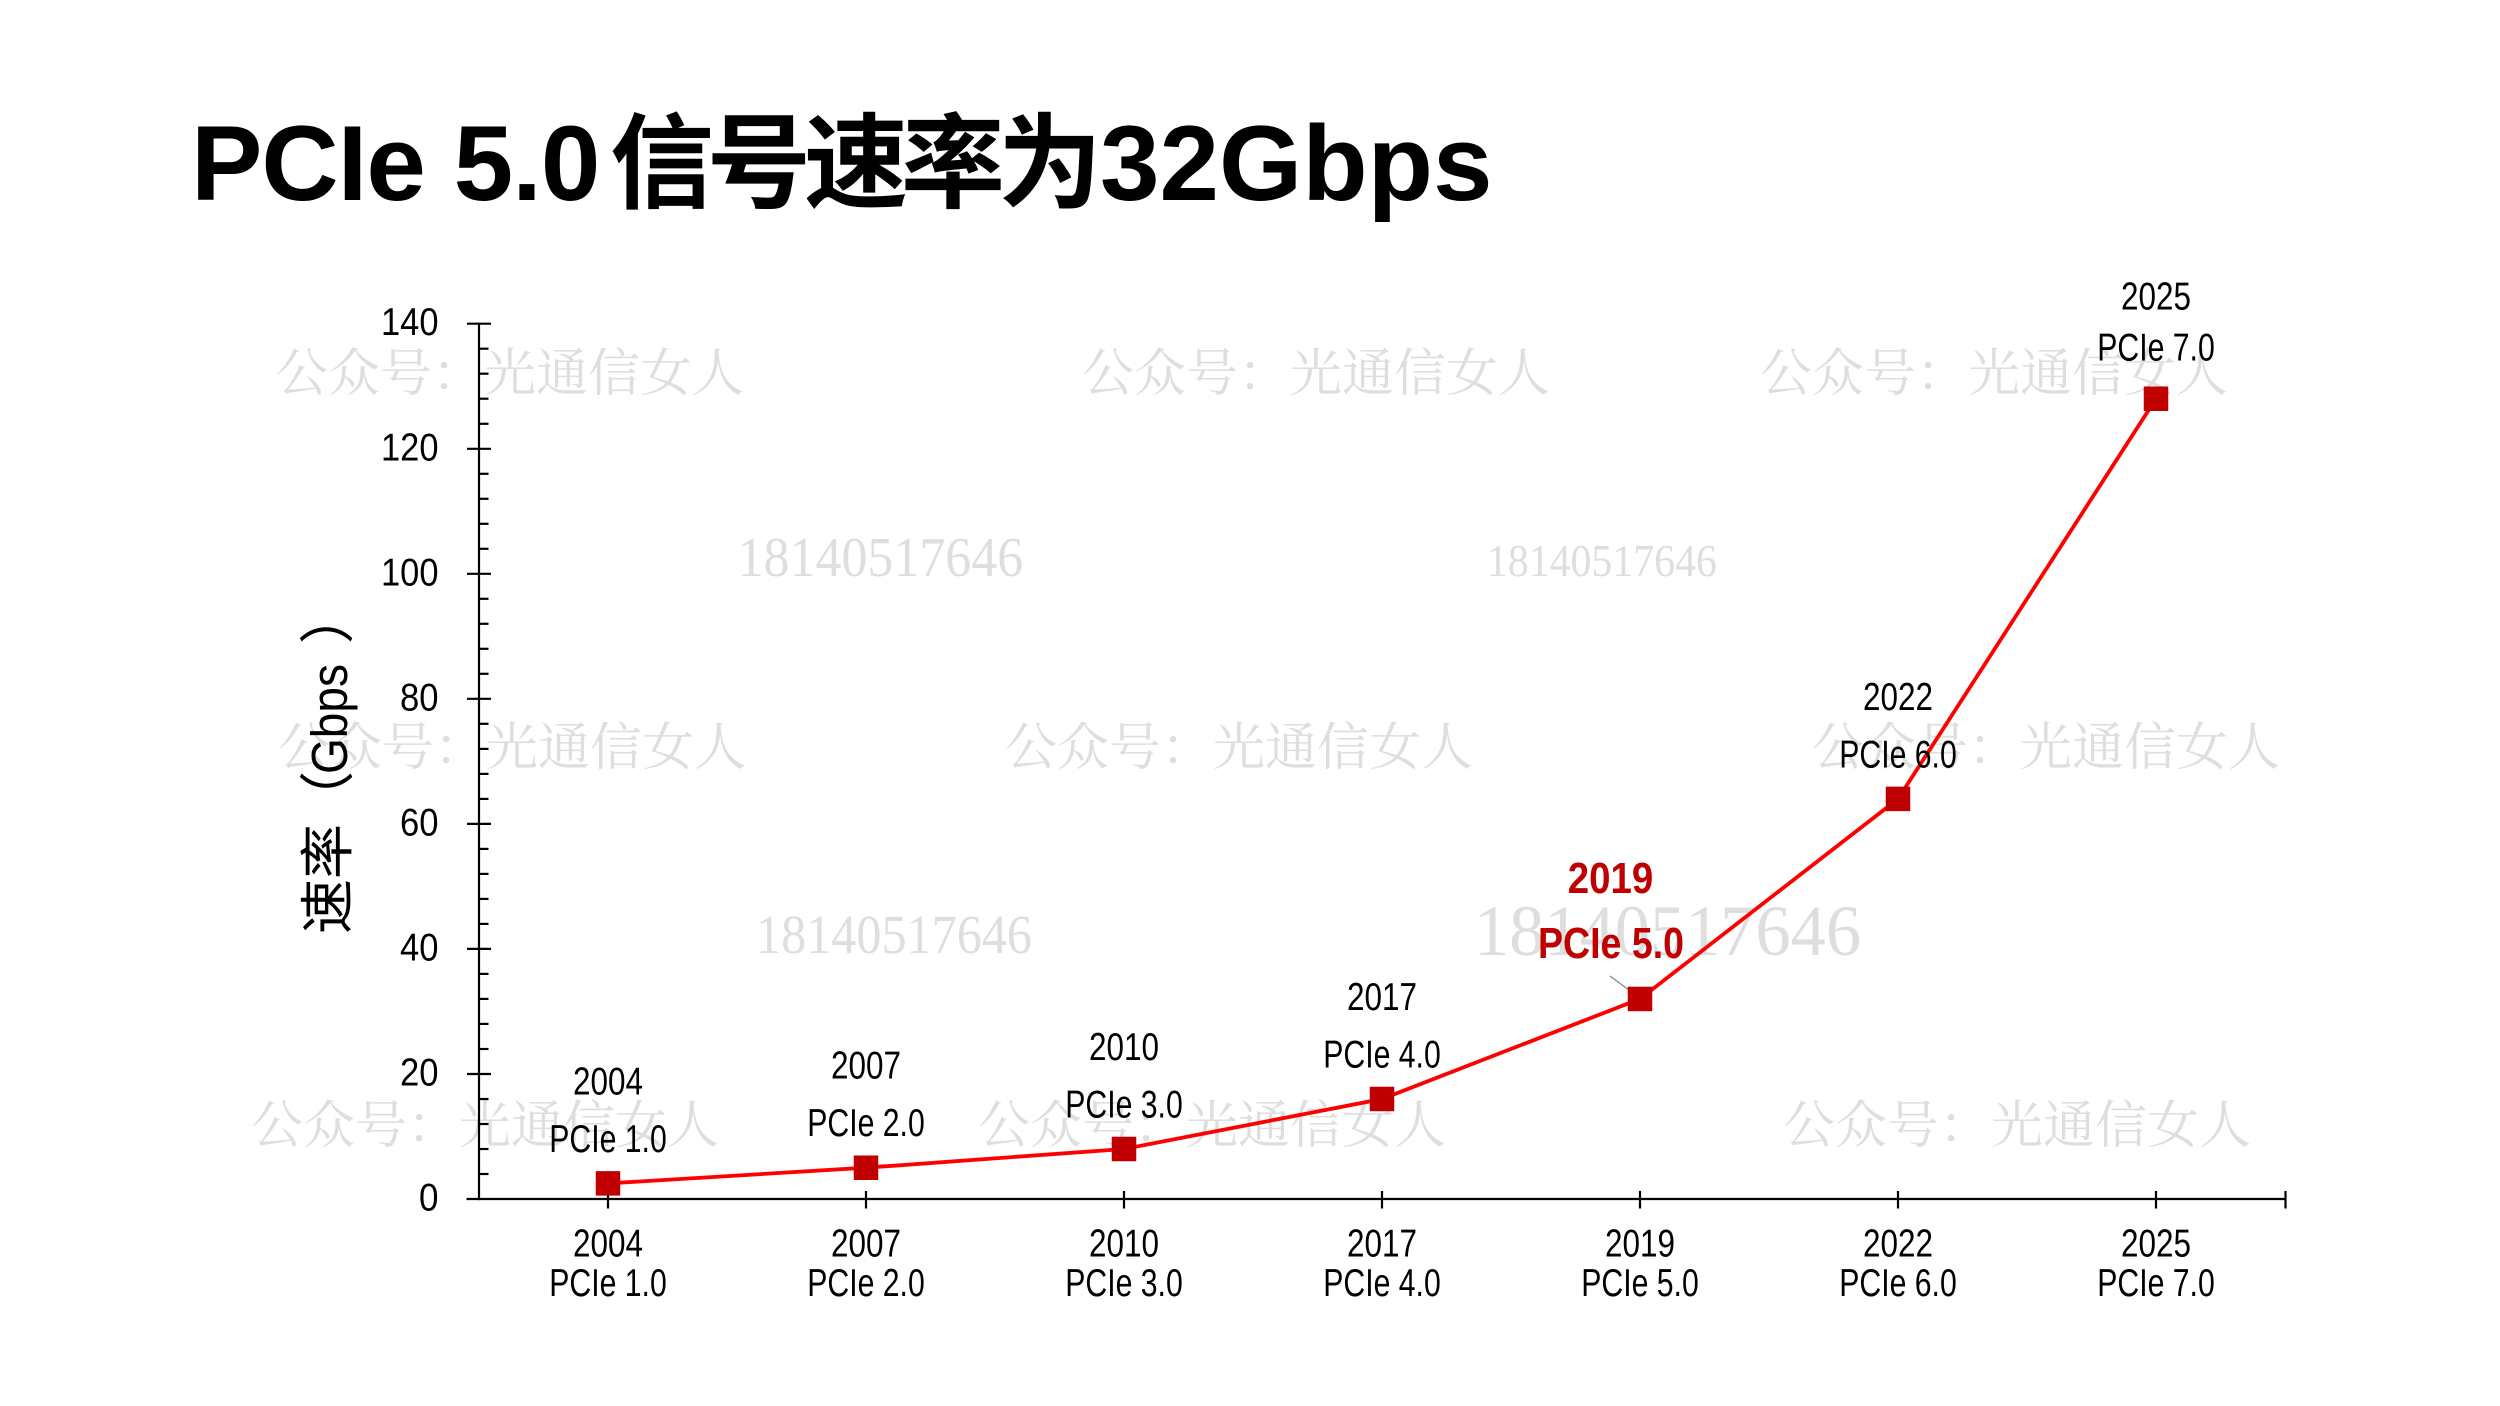 The width and height of the screenshot is (2500, 1406). I want to click on svg-text: 120, so click(410, 447).